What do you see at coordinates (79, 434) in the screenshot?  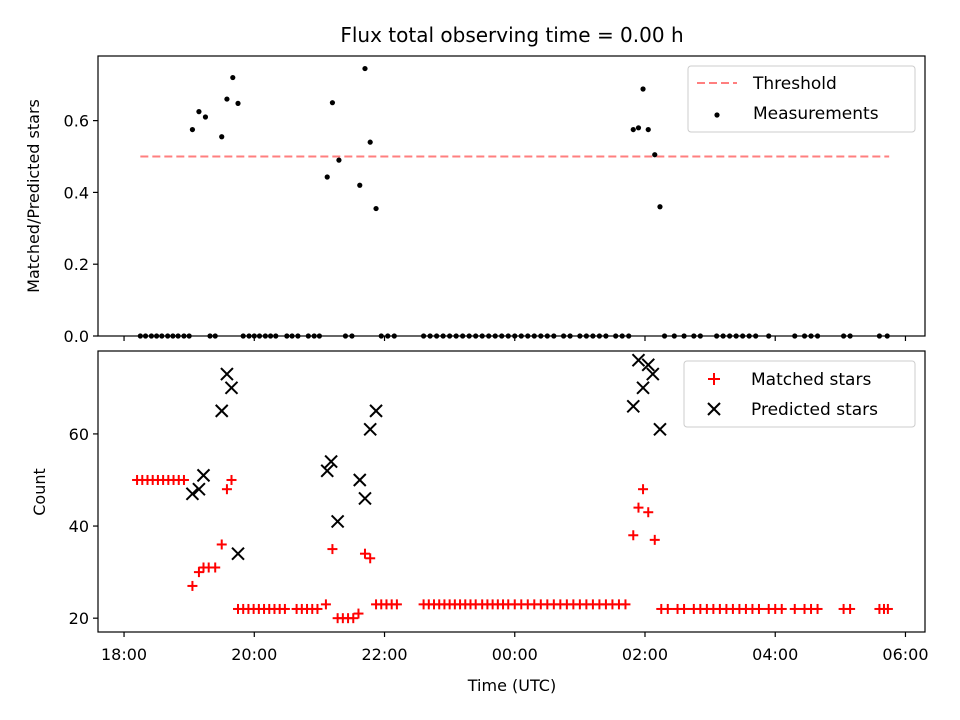 I see `bottom-y-tick-label: 60` at bounding box center [79, 434].